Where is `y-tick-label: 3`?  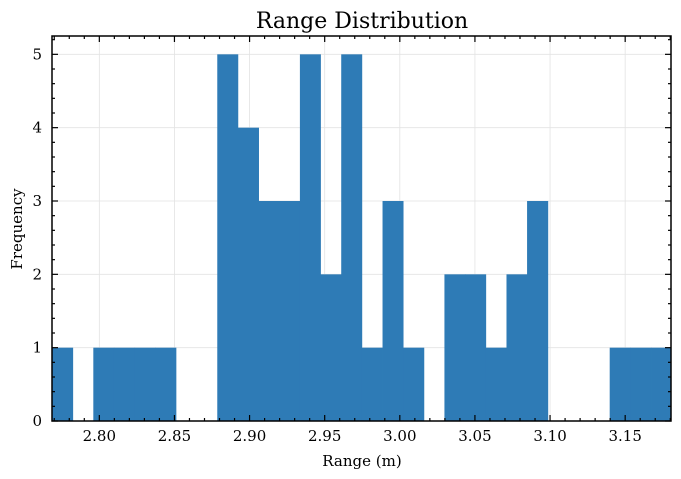 y-tick-label: 3 is located at coordinates (37, 201).